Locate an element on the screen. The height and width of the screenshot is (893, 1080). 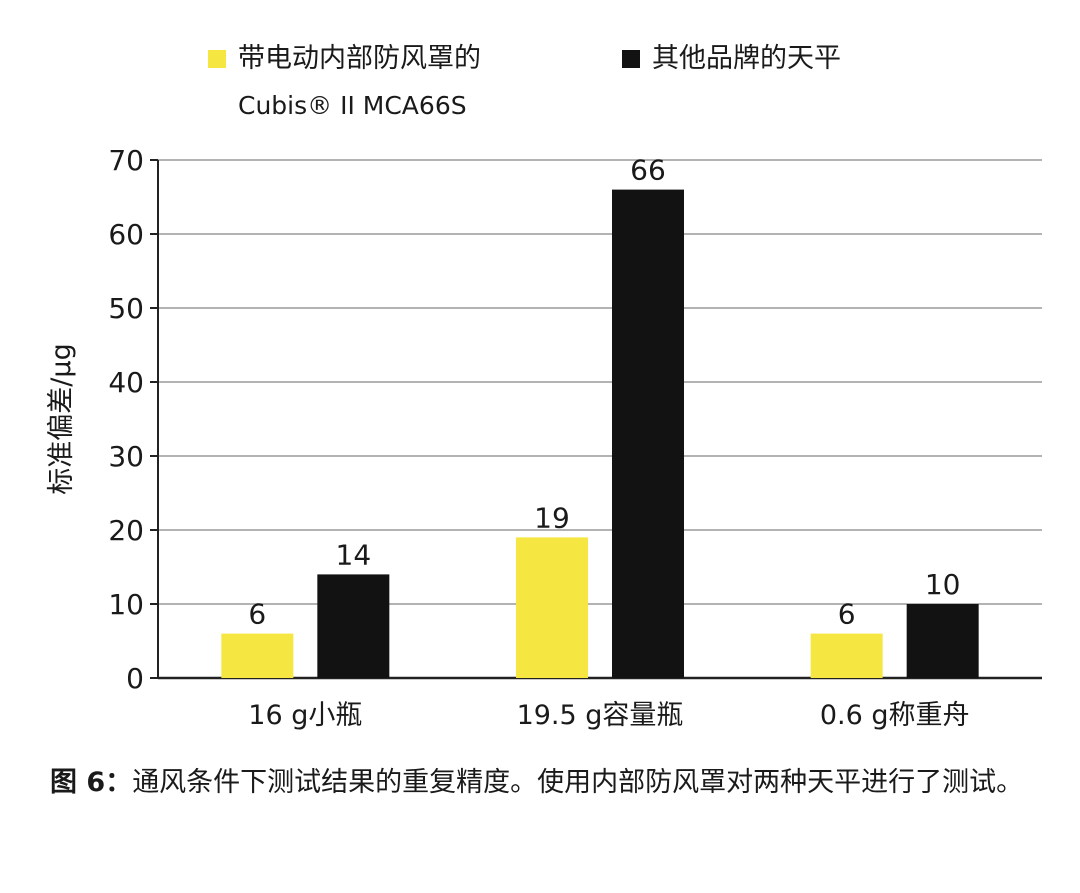
y-axis-label: 标准偏差/μg is located at coordinates (61, 418).